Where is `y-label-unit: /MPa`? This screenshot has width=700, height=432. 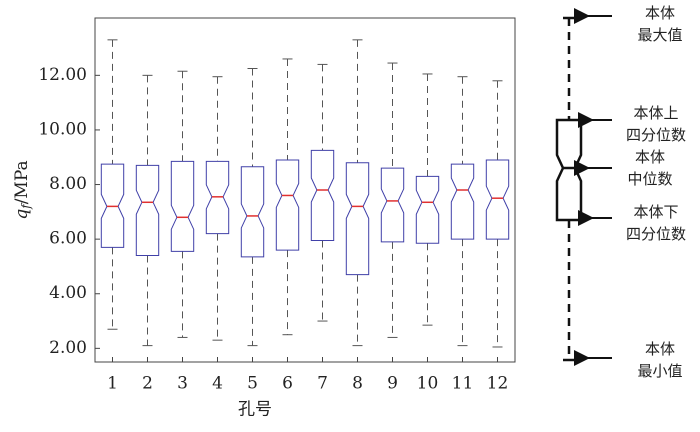 y-label-unit: /MPa is located at coordinates (22, 182).